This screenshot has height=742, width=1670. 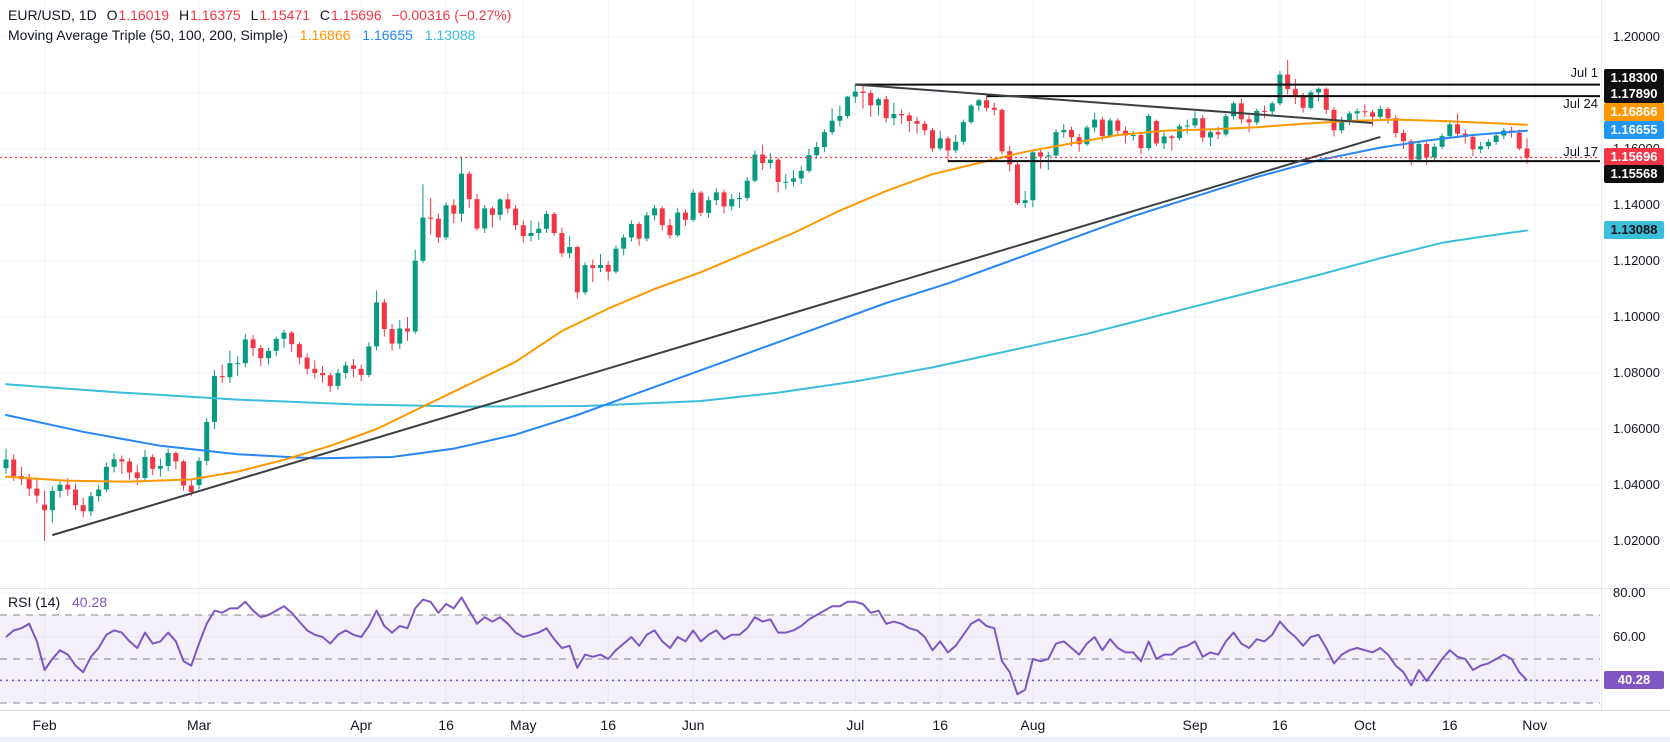 What do you see at coordinates (1636, 204) in the screenshot?
I see `price-tick-label: 1.14000` at bounding box center [1636, 204].